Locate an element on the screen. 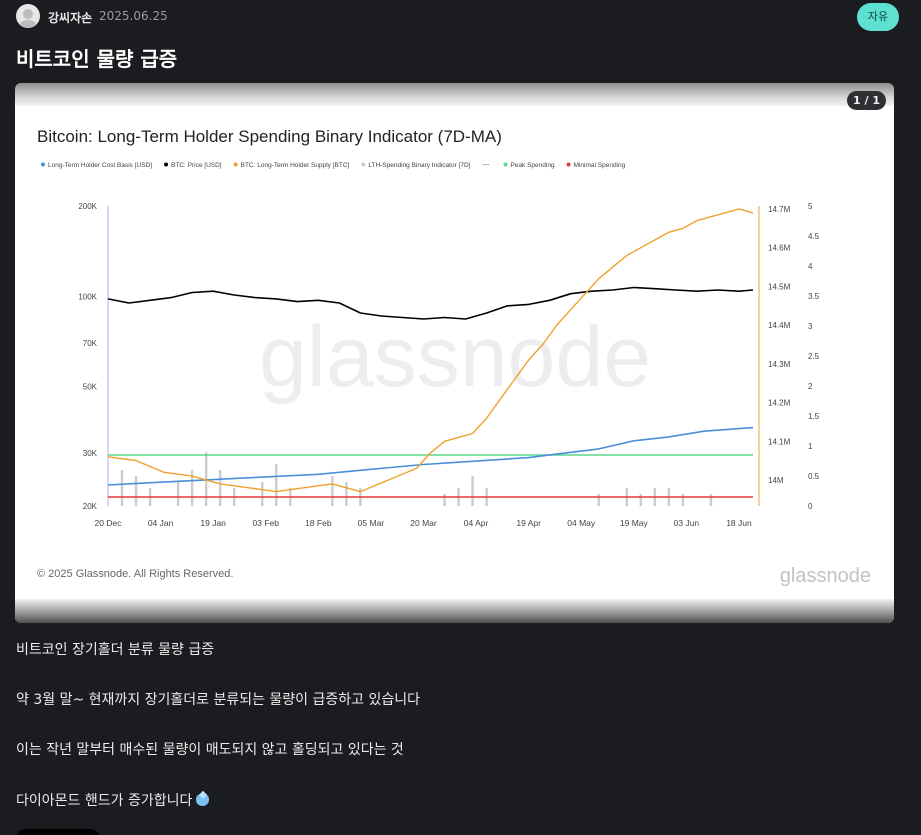  y-right-indicator-tick-7: 1.5 is located at coordinates (814, 416).